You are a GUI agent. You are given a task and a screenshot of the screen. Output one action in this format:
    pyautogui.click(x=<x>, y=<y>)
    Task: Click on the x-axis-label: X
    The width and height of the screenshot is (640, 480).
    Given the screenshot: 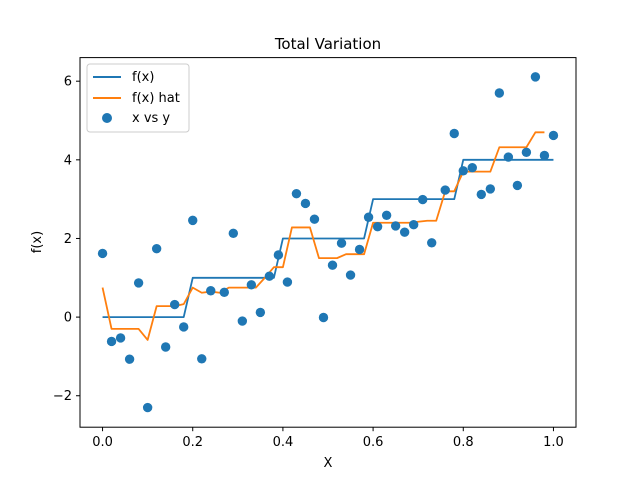 What is the action you would take?
    pyautogui.click(x=328, y=463)
    